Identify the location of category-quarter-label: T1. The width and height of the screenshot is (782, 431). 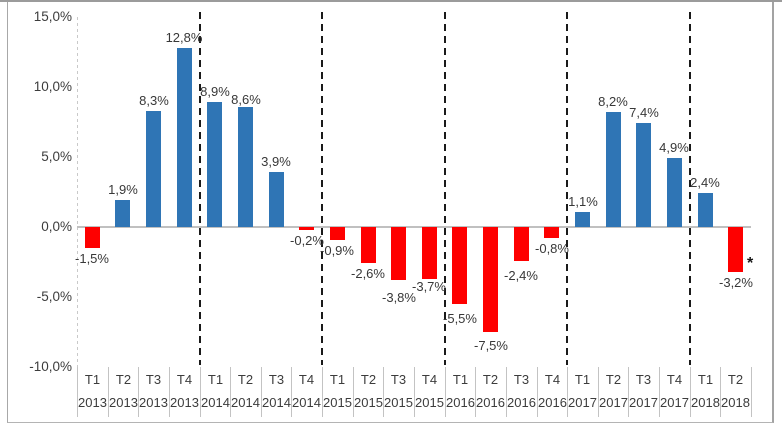
(92, 379).